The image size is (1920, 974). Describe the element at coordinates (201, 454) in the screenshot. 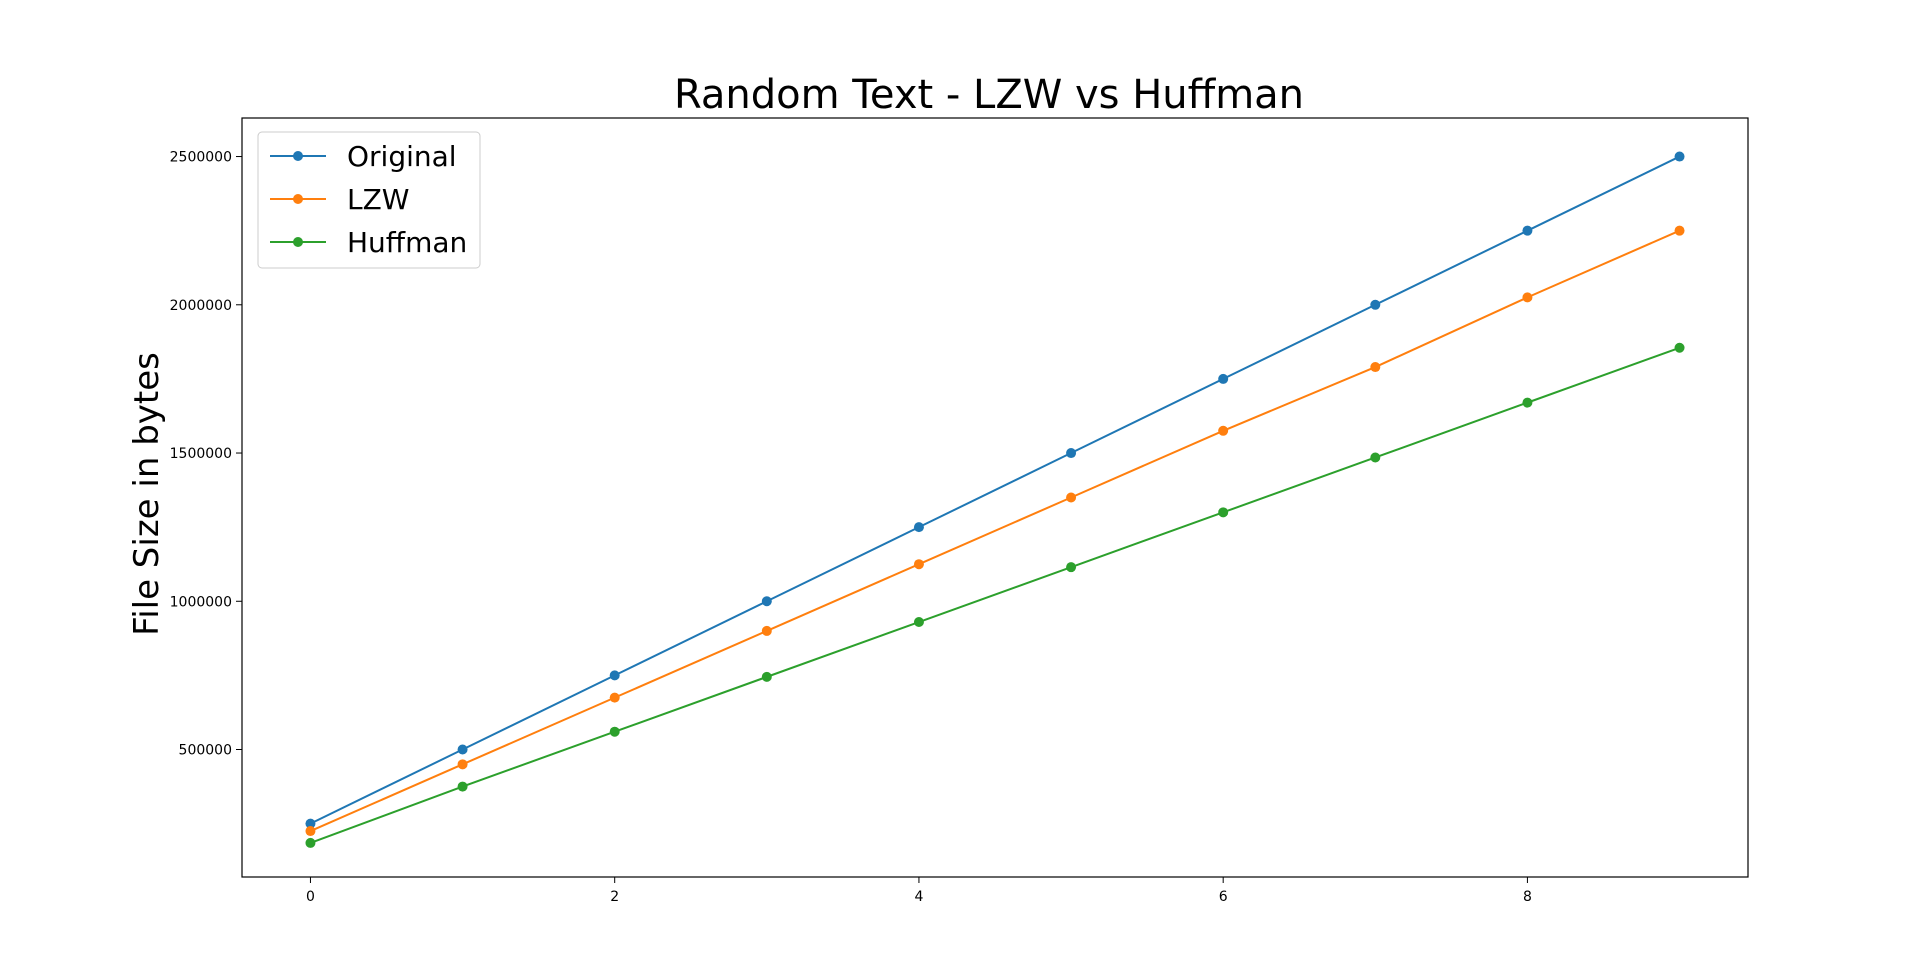

I see `y-tick-label: 1500000` at that location.